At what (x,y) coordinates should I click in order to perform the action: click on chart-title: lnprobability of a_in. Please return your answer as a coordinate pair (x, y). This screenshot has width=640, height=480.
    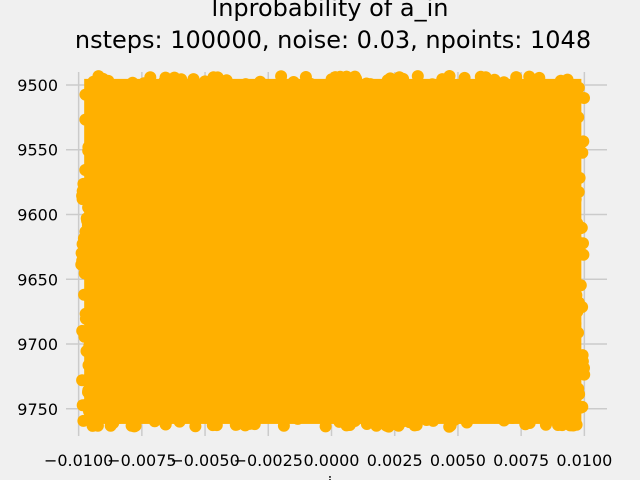
    Looking at the image, I should click on (330, 11).